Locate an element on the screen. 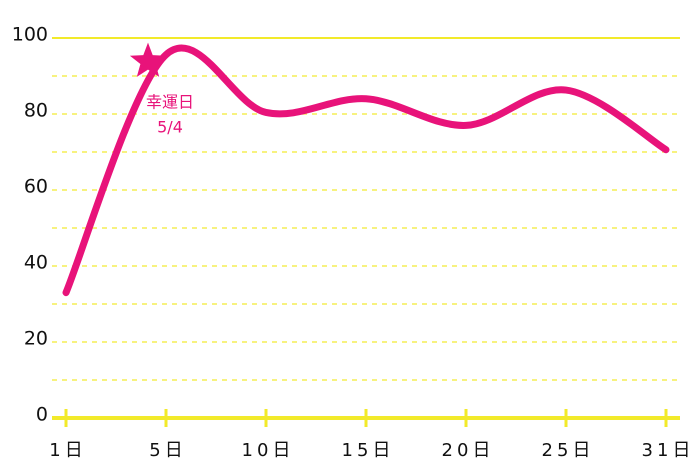  annotation-text: 5/4 is located at coordinates (170, 127).